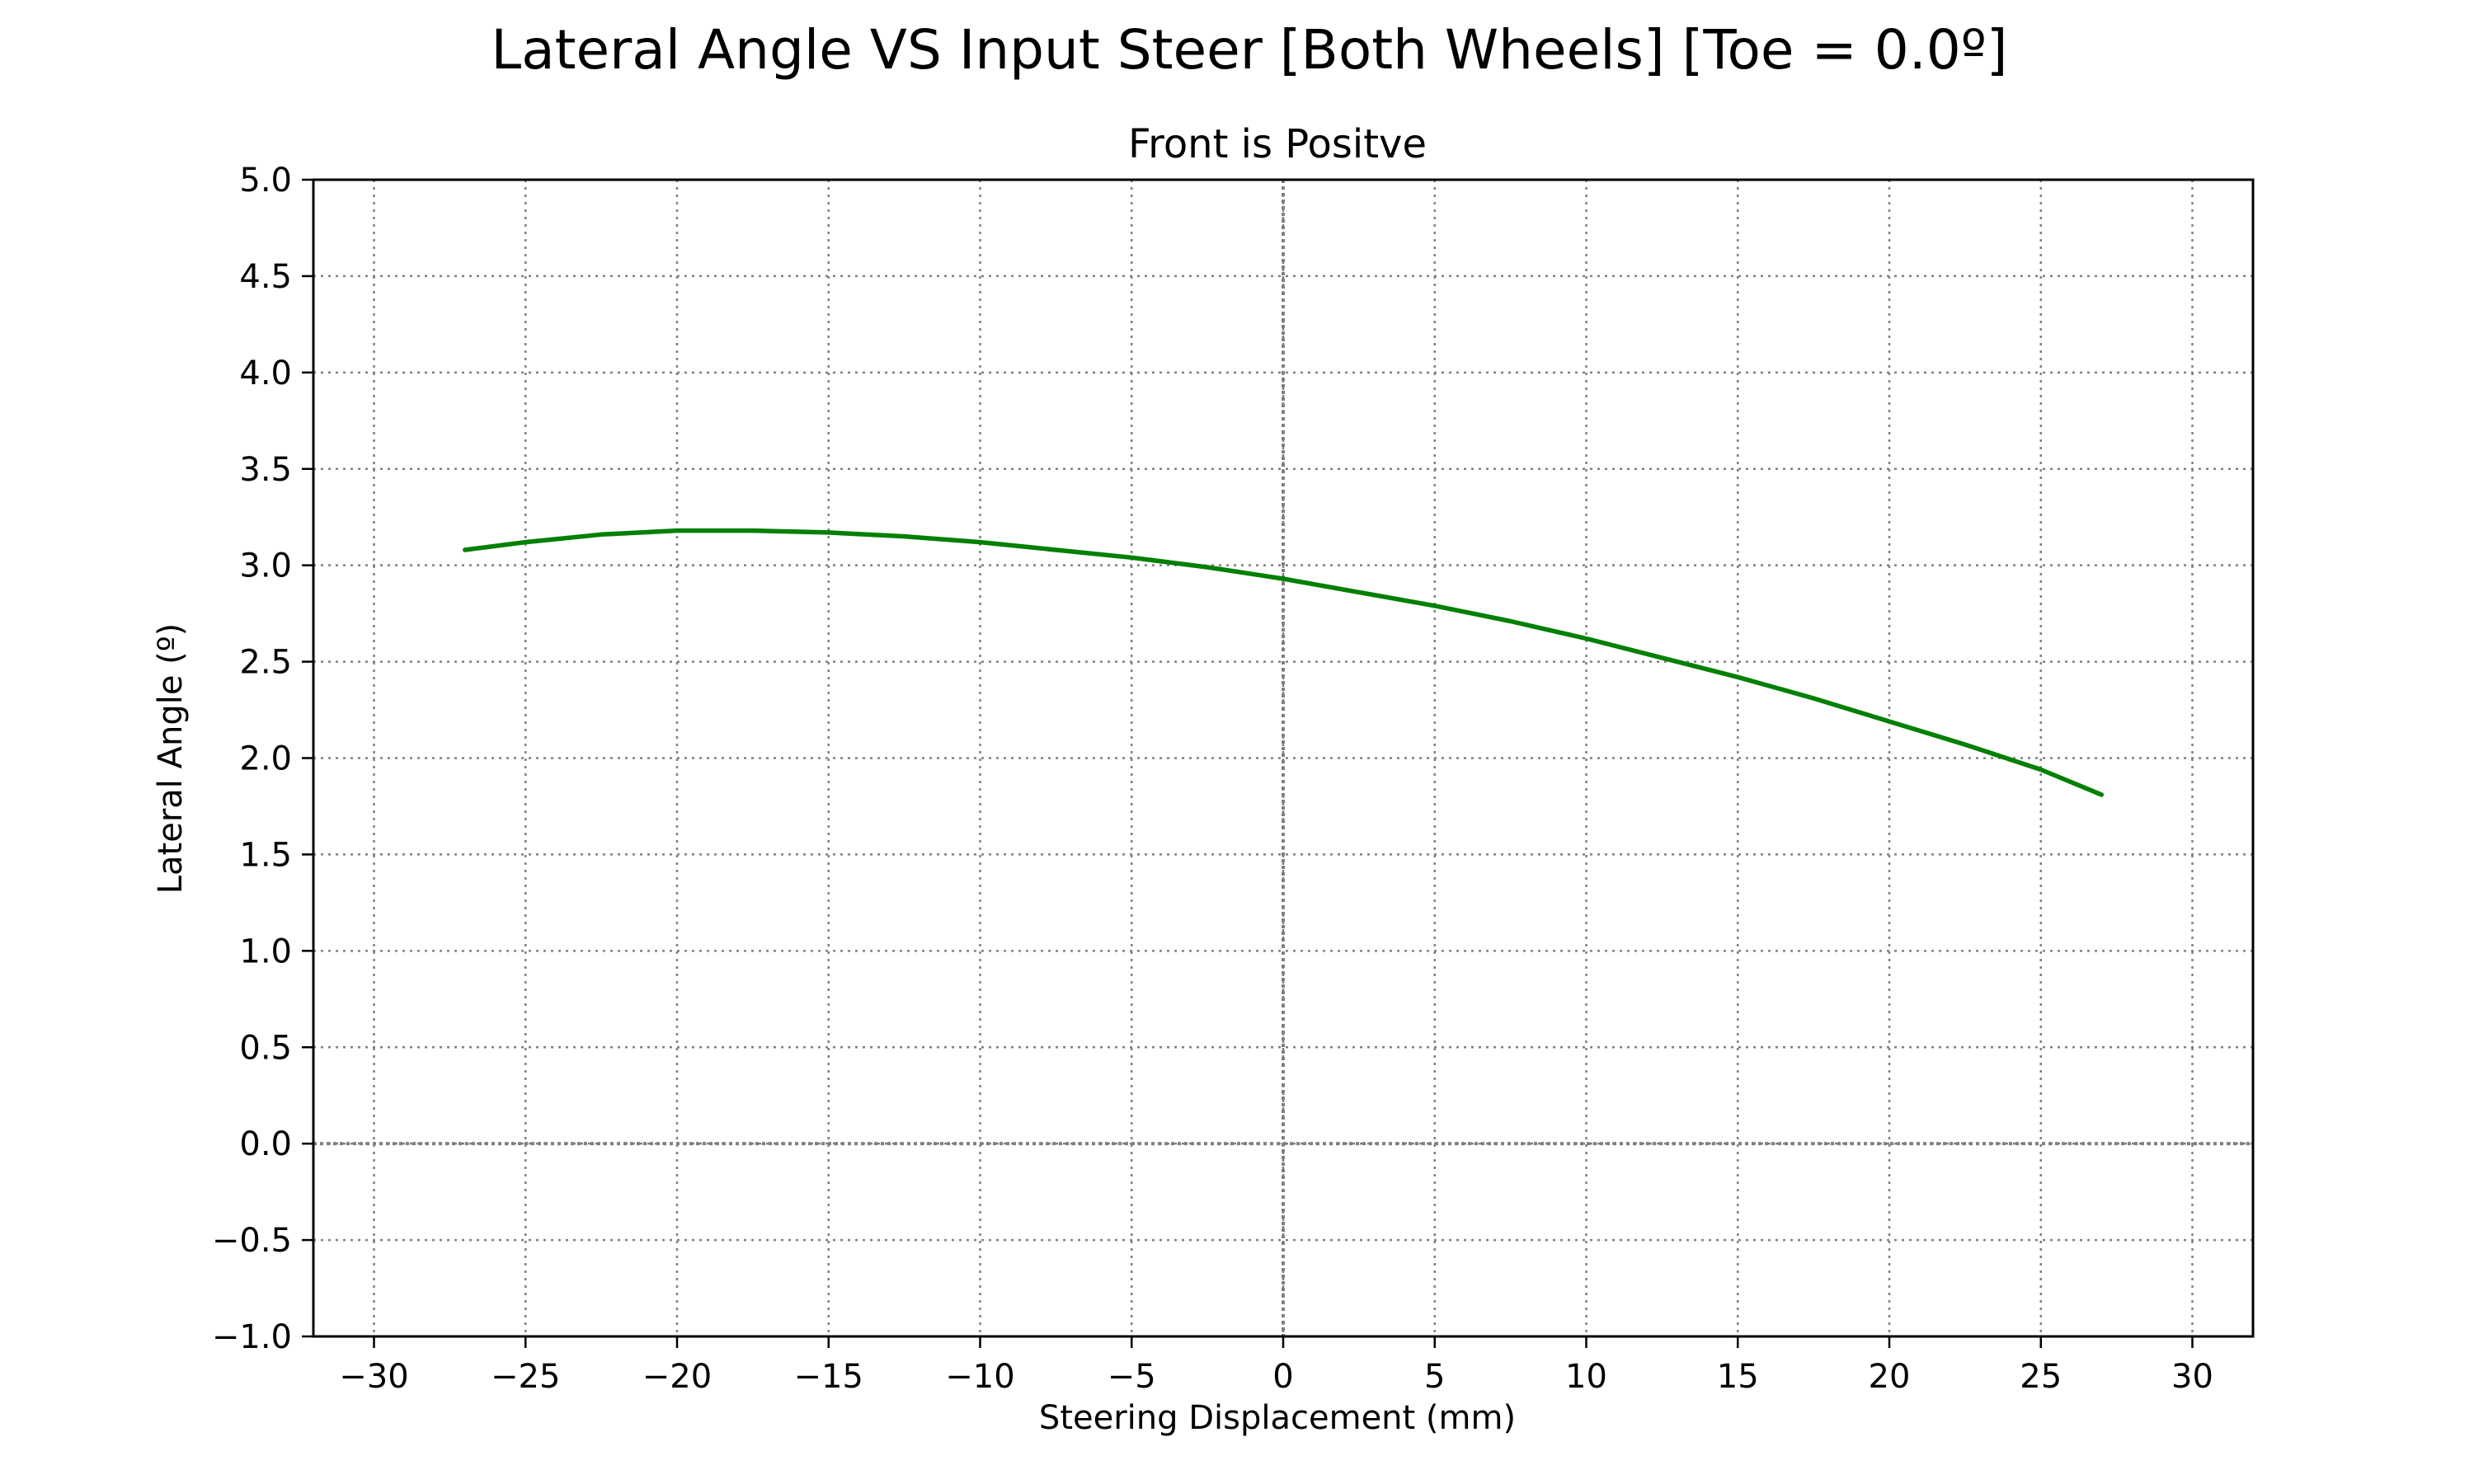 Image resolution: width=2474 pixels, height=1484 pixels. What do you see at coordinates (265, 951) in the screenshot?
I see `y-tick-label: 1.0` at bounding box center [265, 951].